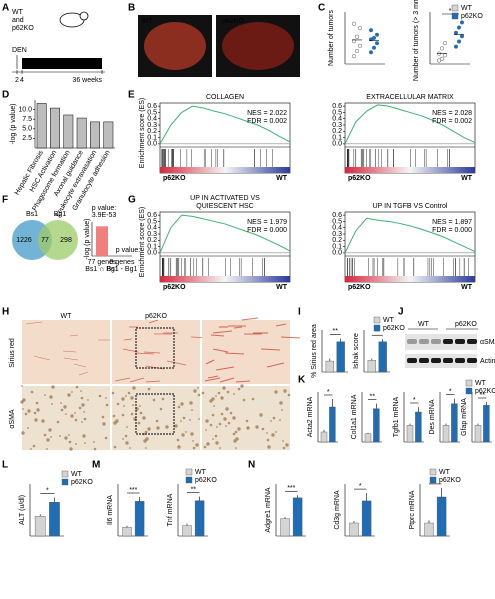  What do you see at coordinates (175, 46) in the screenshot?
I see `liver` at bounding box center [175, 46].